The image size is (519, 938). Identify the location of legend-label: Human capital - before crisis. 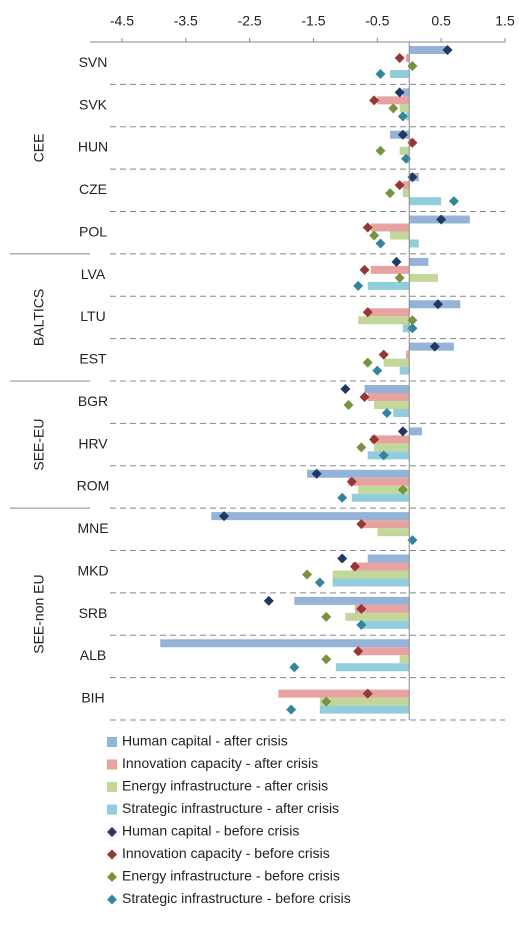
(210, 831).